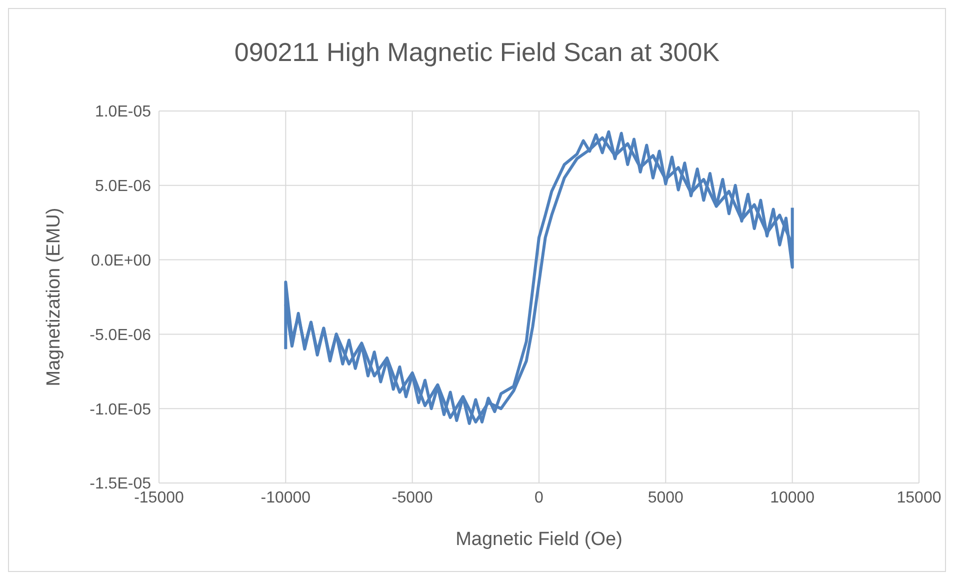 This screenshot has height=580, width=954. Describe the element at coordinates (412, 497) in the screenshot. I see `x-tick-label: -5000` at that location.